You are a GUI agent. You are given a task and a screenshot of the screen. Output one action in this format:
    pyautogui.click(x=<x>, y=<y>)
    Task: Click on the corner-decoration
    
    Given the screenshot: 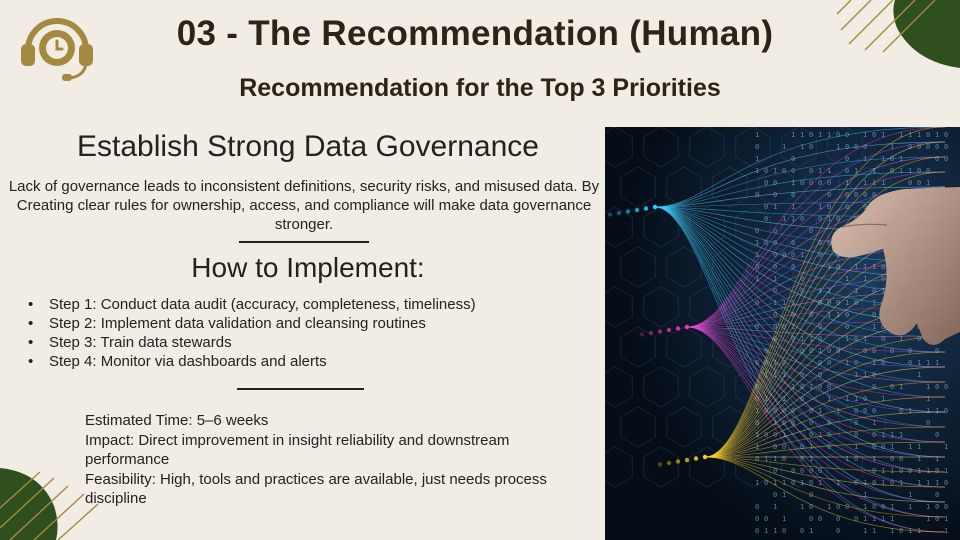 What is the action you would take?
    pyautogui.click(x=898, y=34)
    